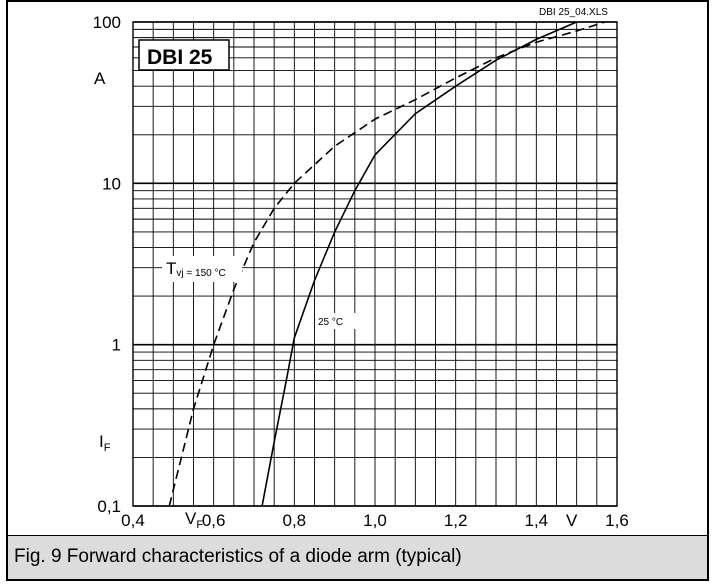  Describe the element at coordinates (116, 345) in the screenshot. I see `y-tick-label: 1` at that location.